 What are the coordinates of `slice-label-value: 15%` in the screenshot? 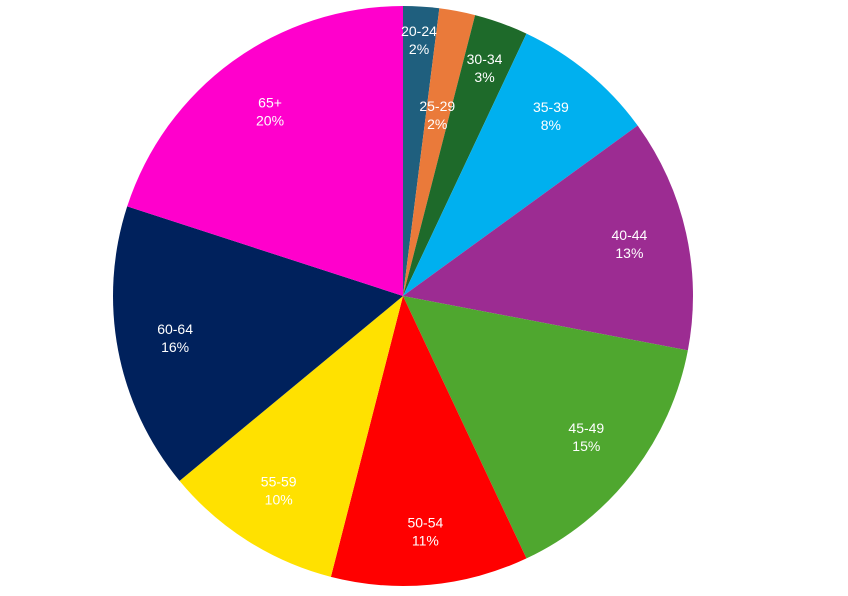 It's located at (586, 446).